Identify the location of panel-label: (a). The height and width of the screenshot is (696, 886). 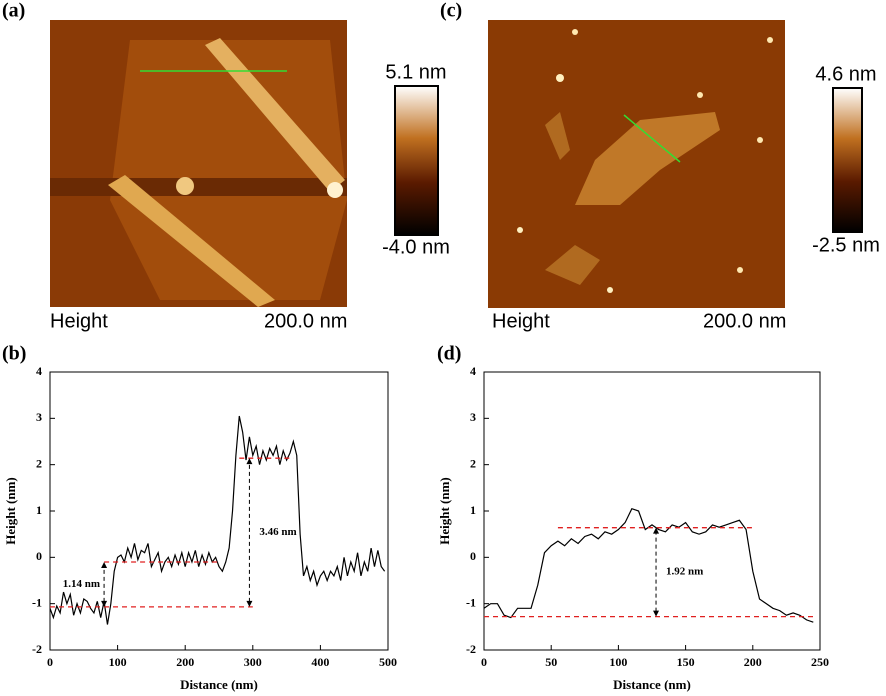
(13, 11).